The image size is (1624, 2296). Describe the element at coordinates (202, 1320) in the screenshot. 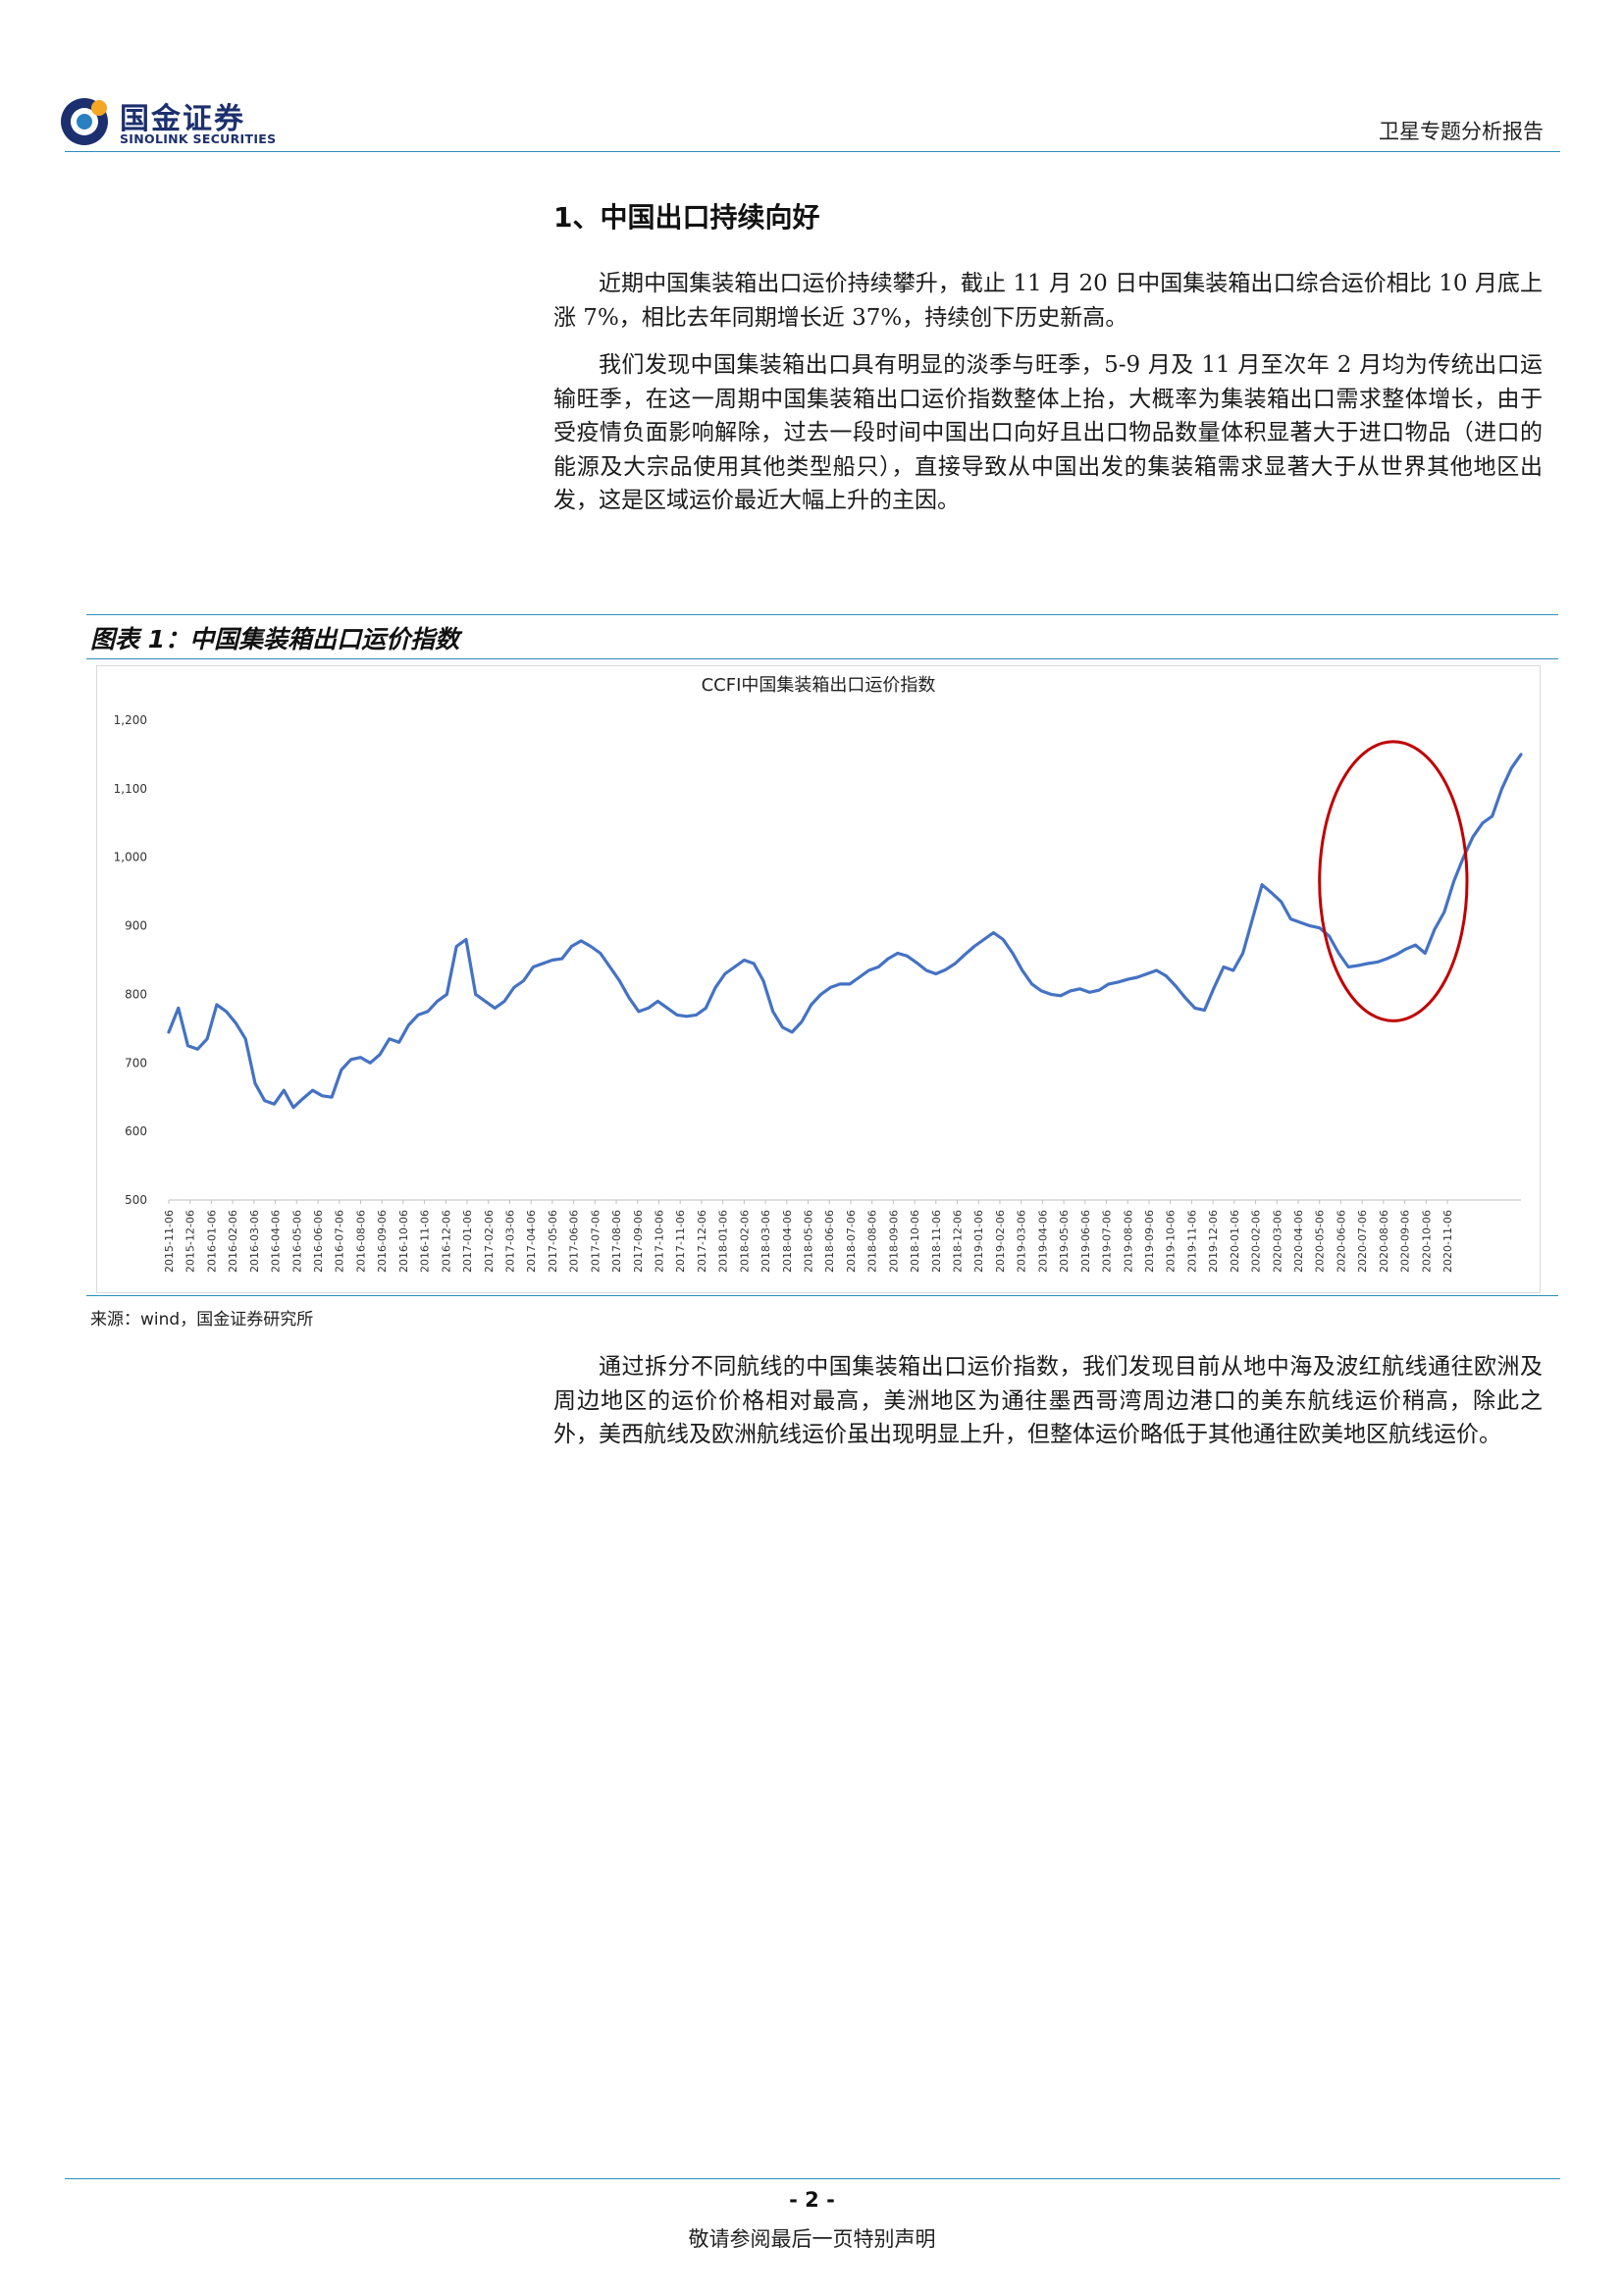

I see `figure-source: 来源：wind，国金证券研究所` at that location.